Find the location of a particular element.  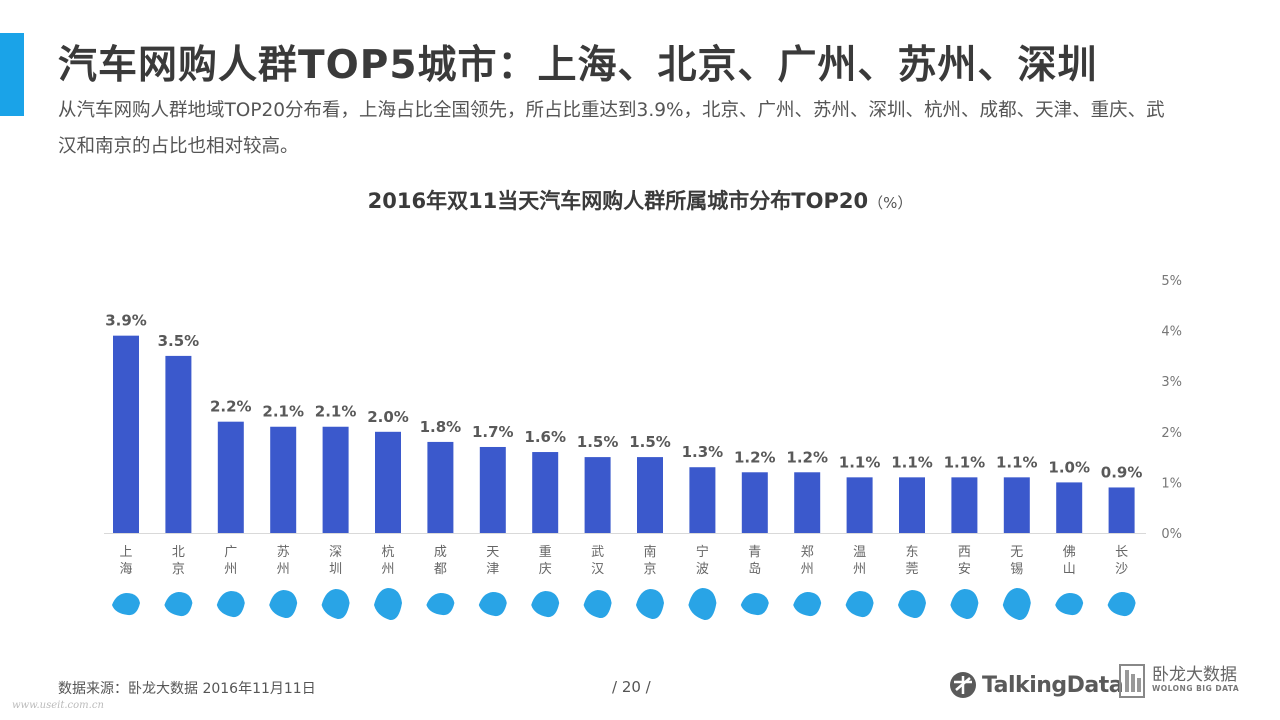

category-label: 北 is located at coordinates (178, 552).